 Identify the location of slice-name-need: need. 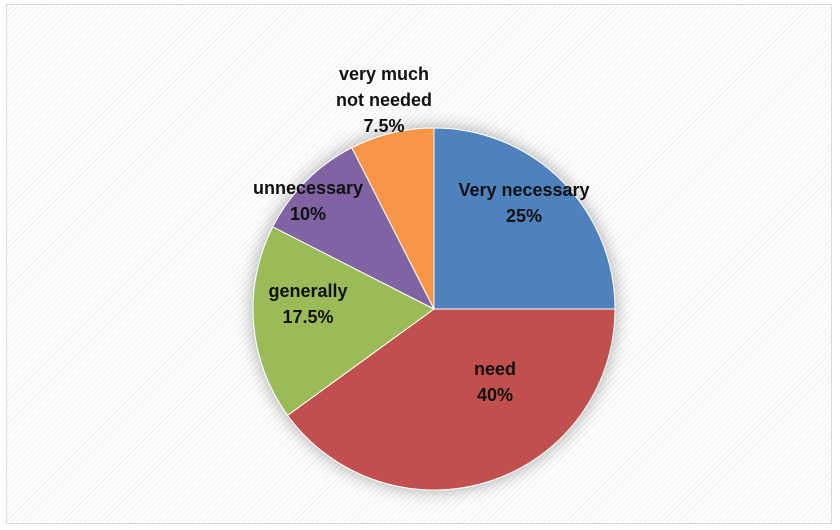
(495, 369).